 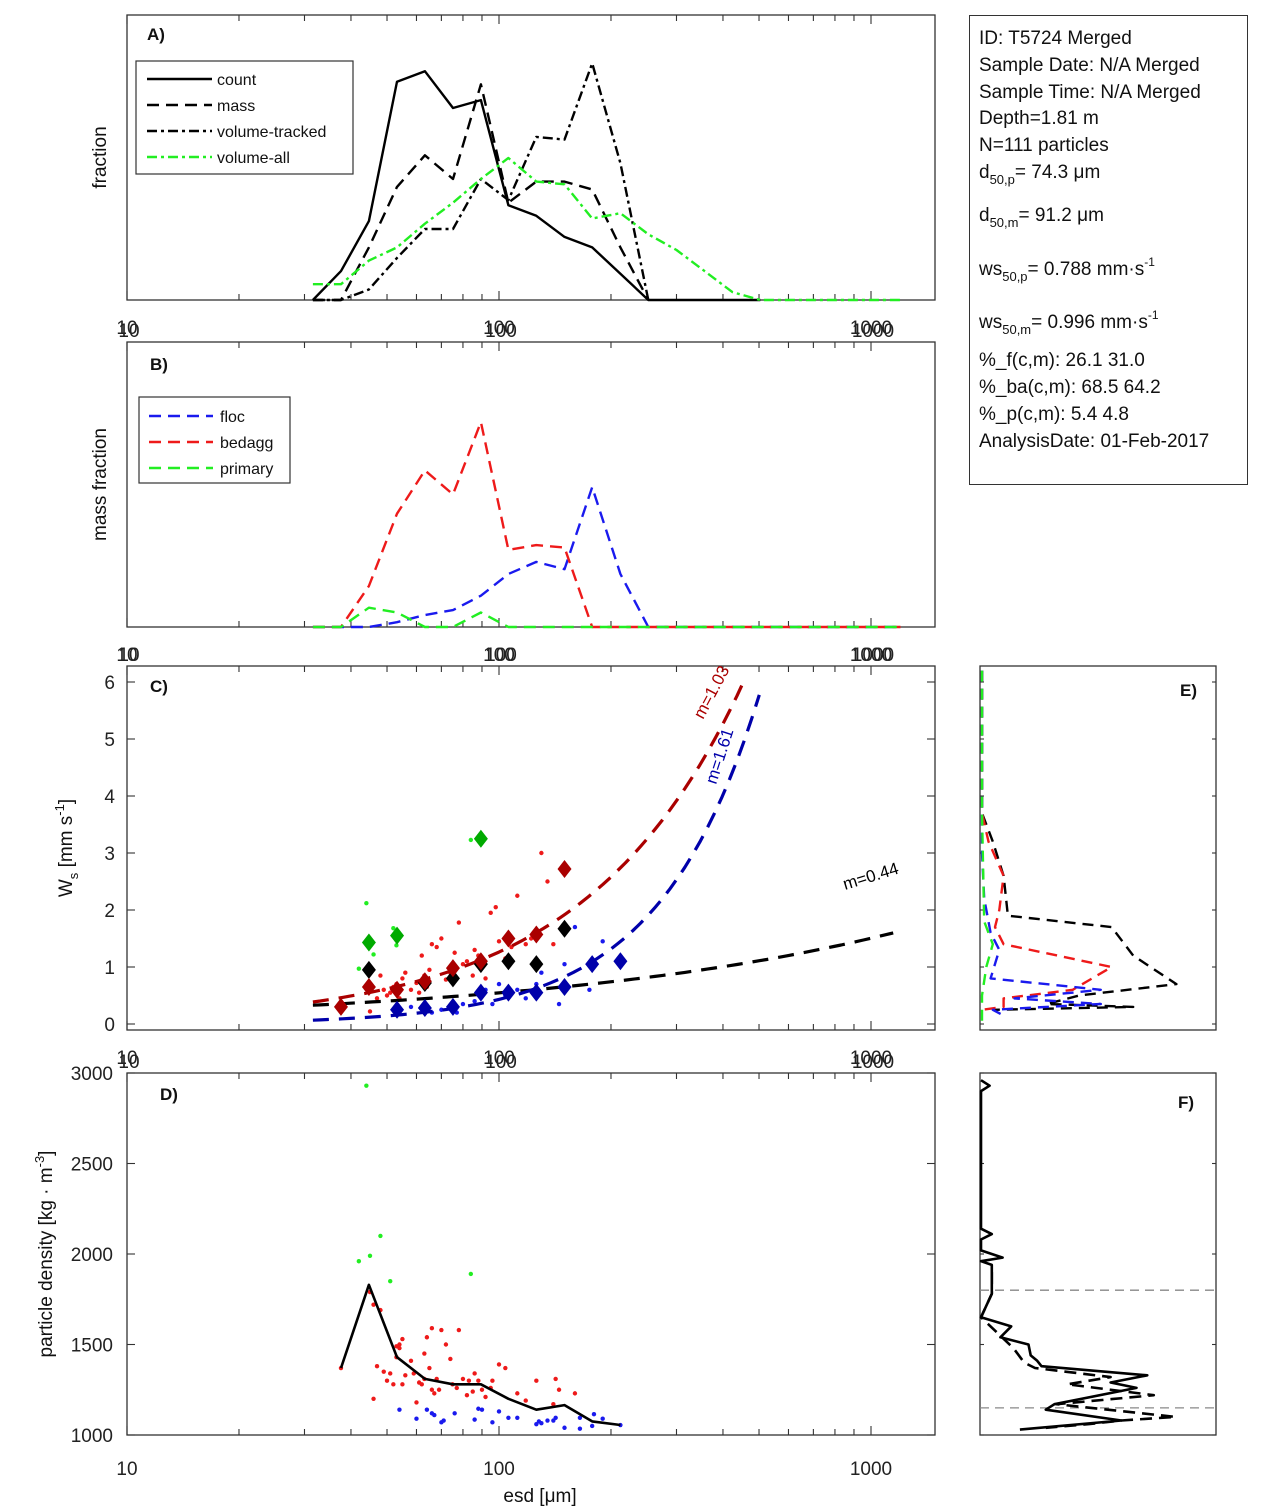 I want to click on info-line: Sample Time: N/A Merged, so click(x=1090, y=92).